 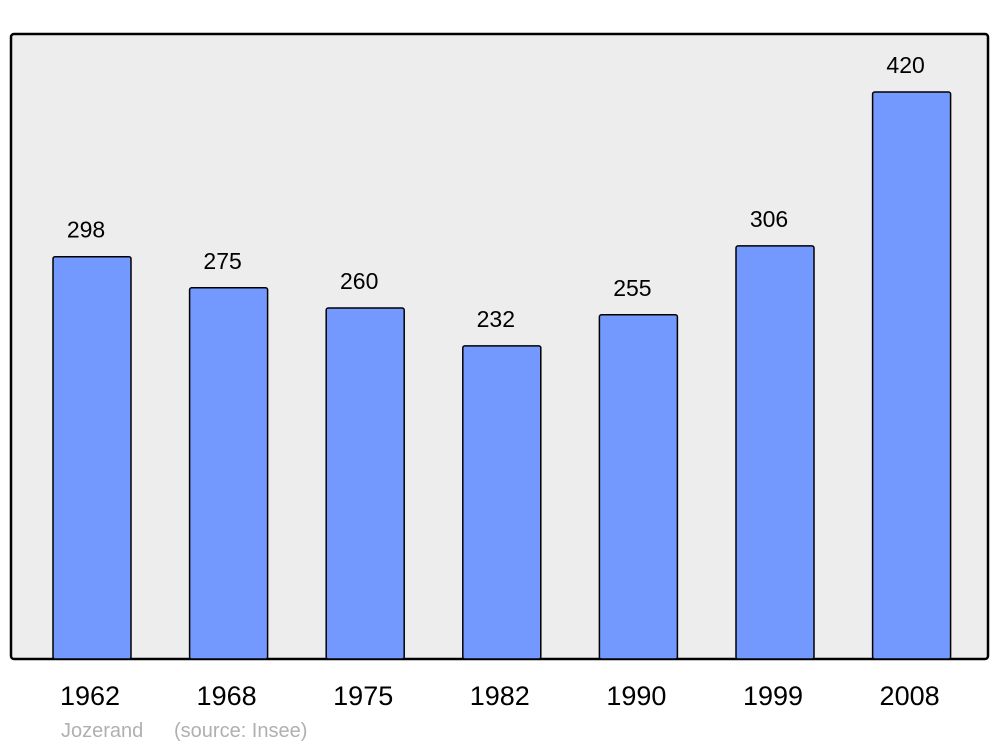 I want to click on bar-1968, so click(x=228, y=473).